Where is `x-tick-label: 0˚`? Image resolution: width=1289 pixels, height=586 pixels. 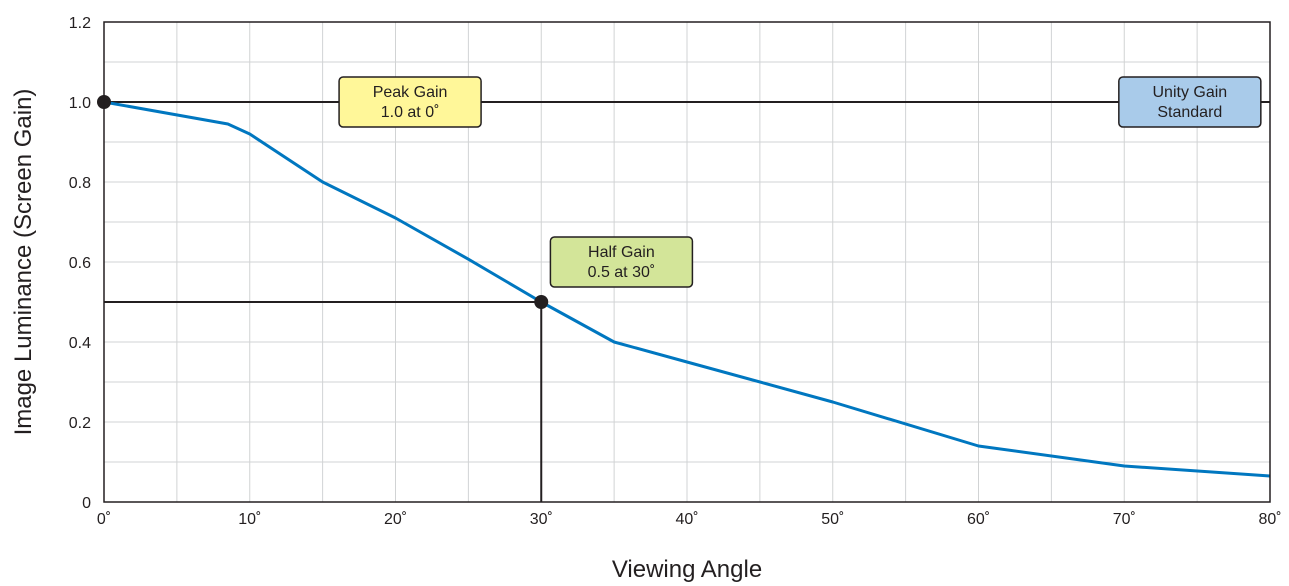
x-tick-label: 0˚ is located at coordinates (104, 519).